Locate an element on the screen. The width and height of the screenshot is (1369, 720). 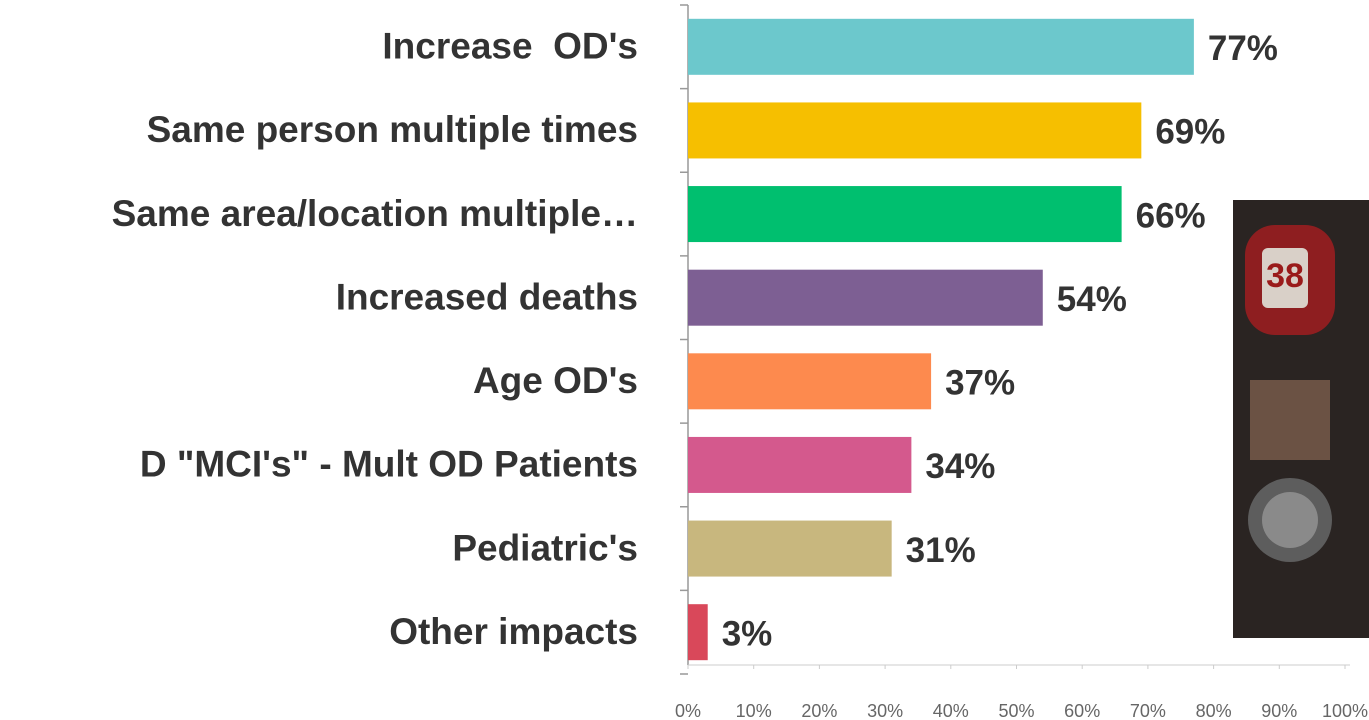
x-tick-label: 90% is located at coordinates (1279, 710).